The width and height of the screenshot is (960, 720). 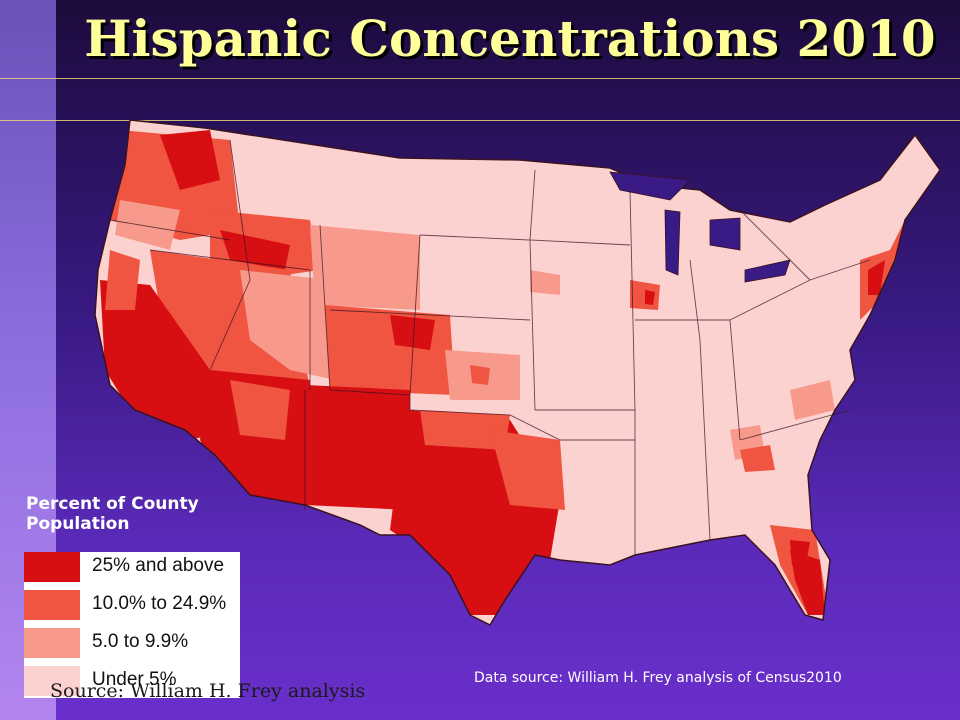 I want to click on east-texas-region, so click(x=527, y=470).